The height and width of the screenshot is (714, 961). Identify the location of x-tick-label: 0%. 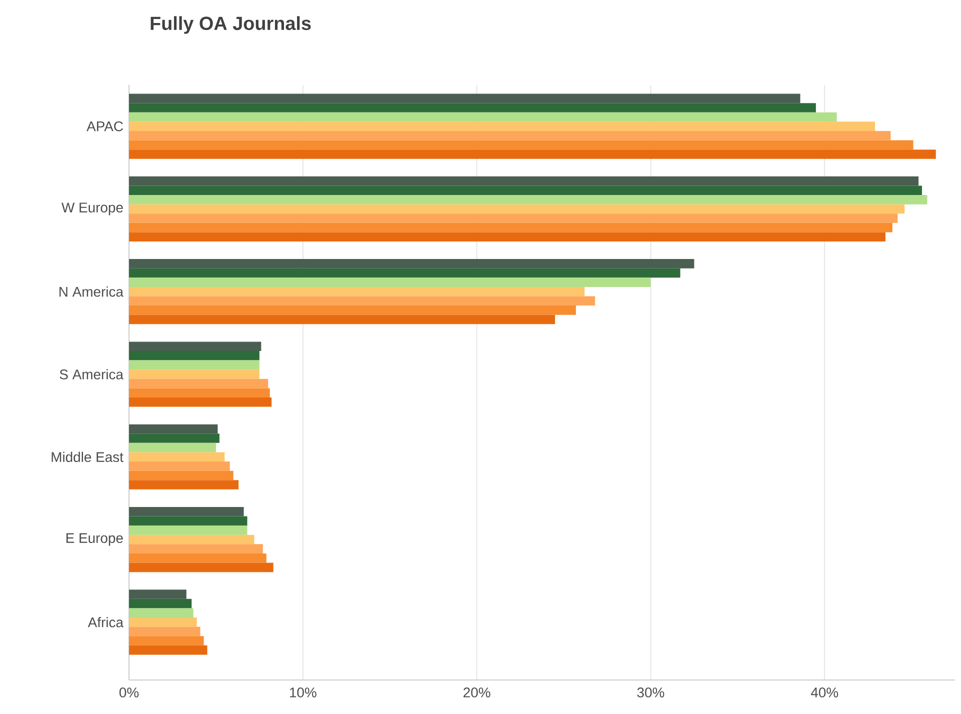
(129, 693).